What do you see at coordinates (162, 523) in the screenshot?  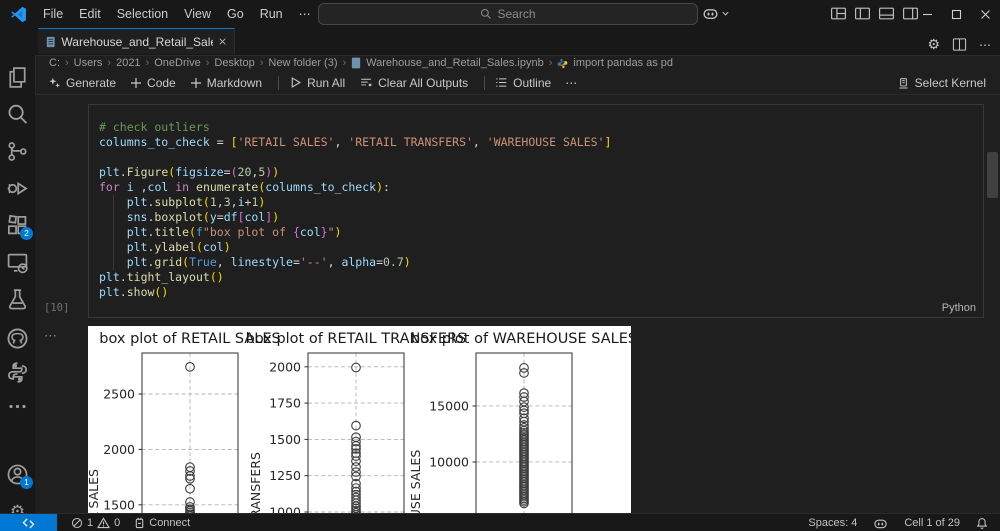 I see `connect-button: Connect` at bounding box center [162, 523].